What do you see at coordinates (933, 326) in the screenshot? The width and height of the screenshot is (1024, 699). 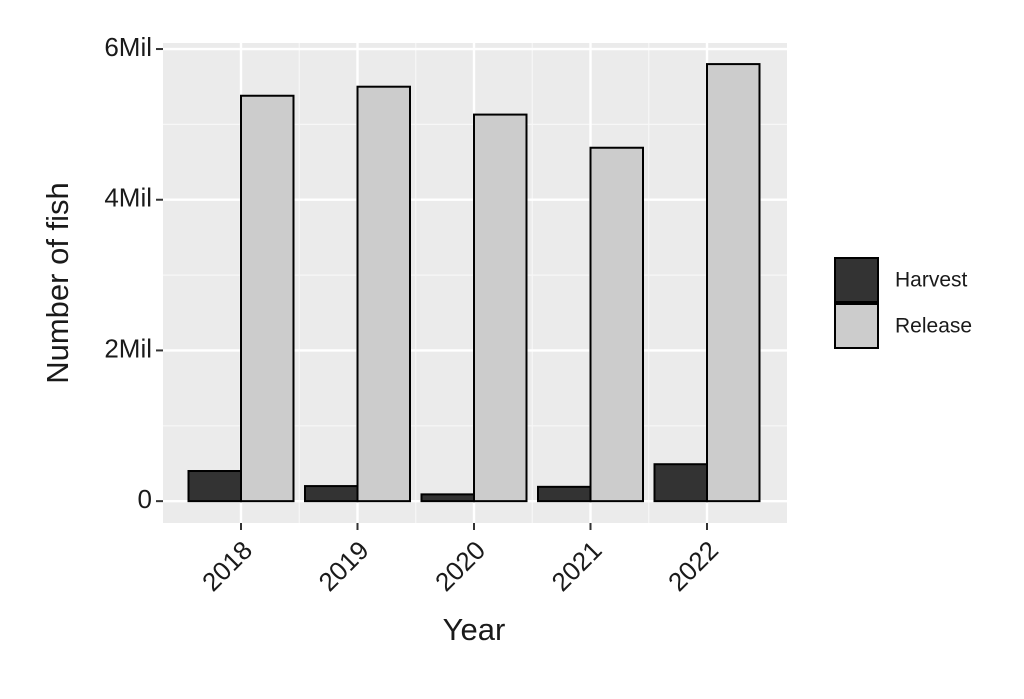 I see `legend-label: Release` at bounding box center [933, 326].